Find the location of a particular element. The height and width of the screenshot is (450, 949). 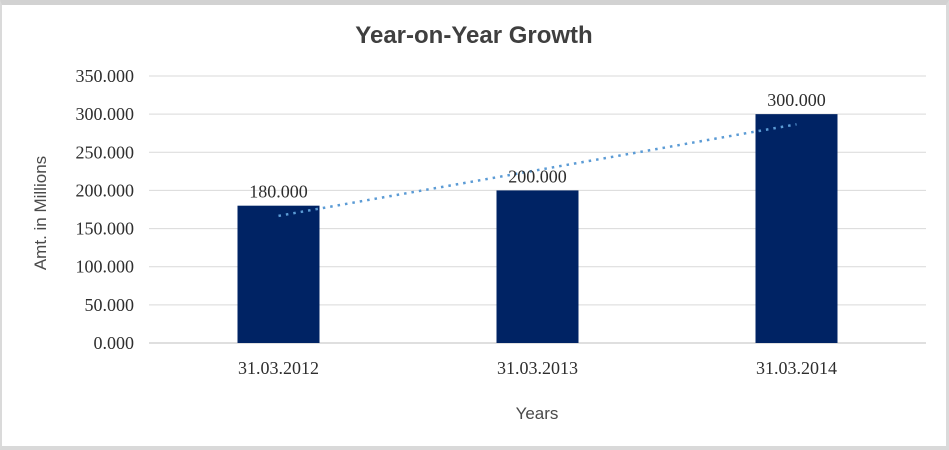

x-axis-category-label: 31.03.2014 is located at coordinates (796, 368).